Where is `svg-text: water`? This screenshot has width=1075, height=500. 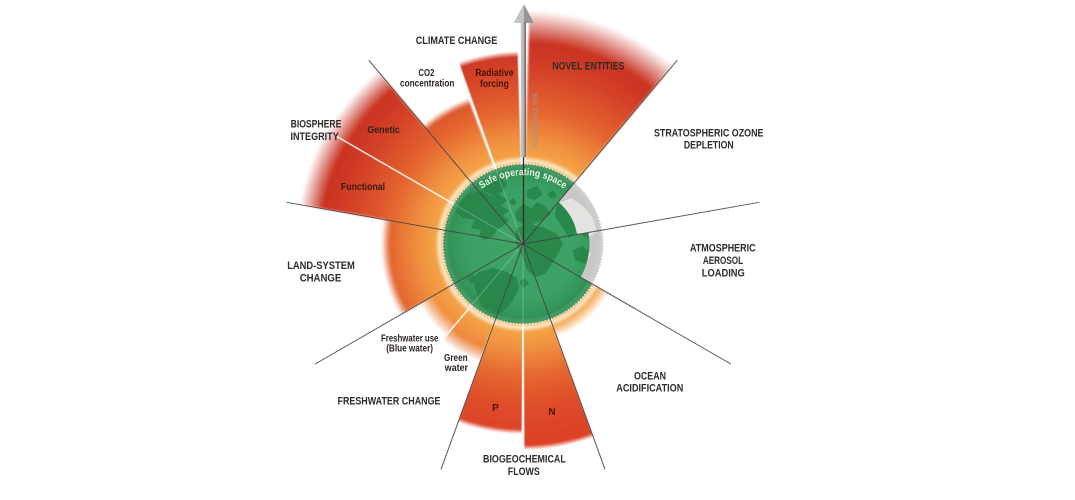
svg-text: water is located at coordinates (456, 368).